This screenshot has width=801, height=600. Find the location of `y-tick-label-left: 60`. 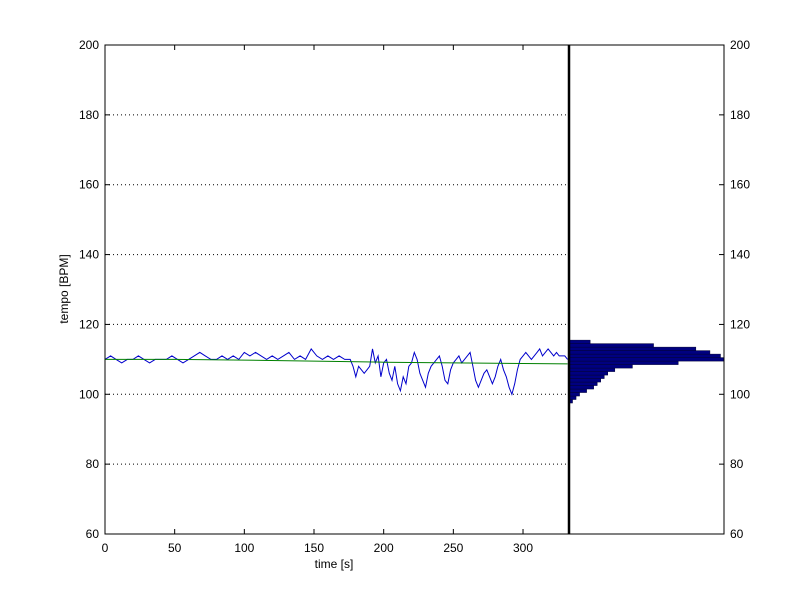

y-tick-label-left: 60 is located at coordinates (93, 534).